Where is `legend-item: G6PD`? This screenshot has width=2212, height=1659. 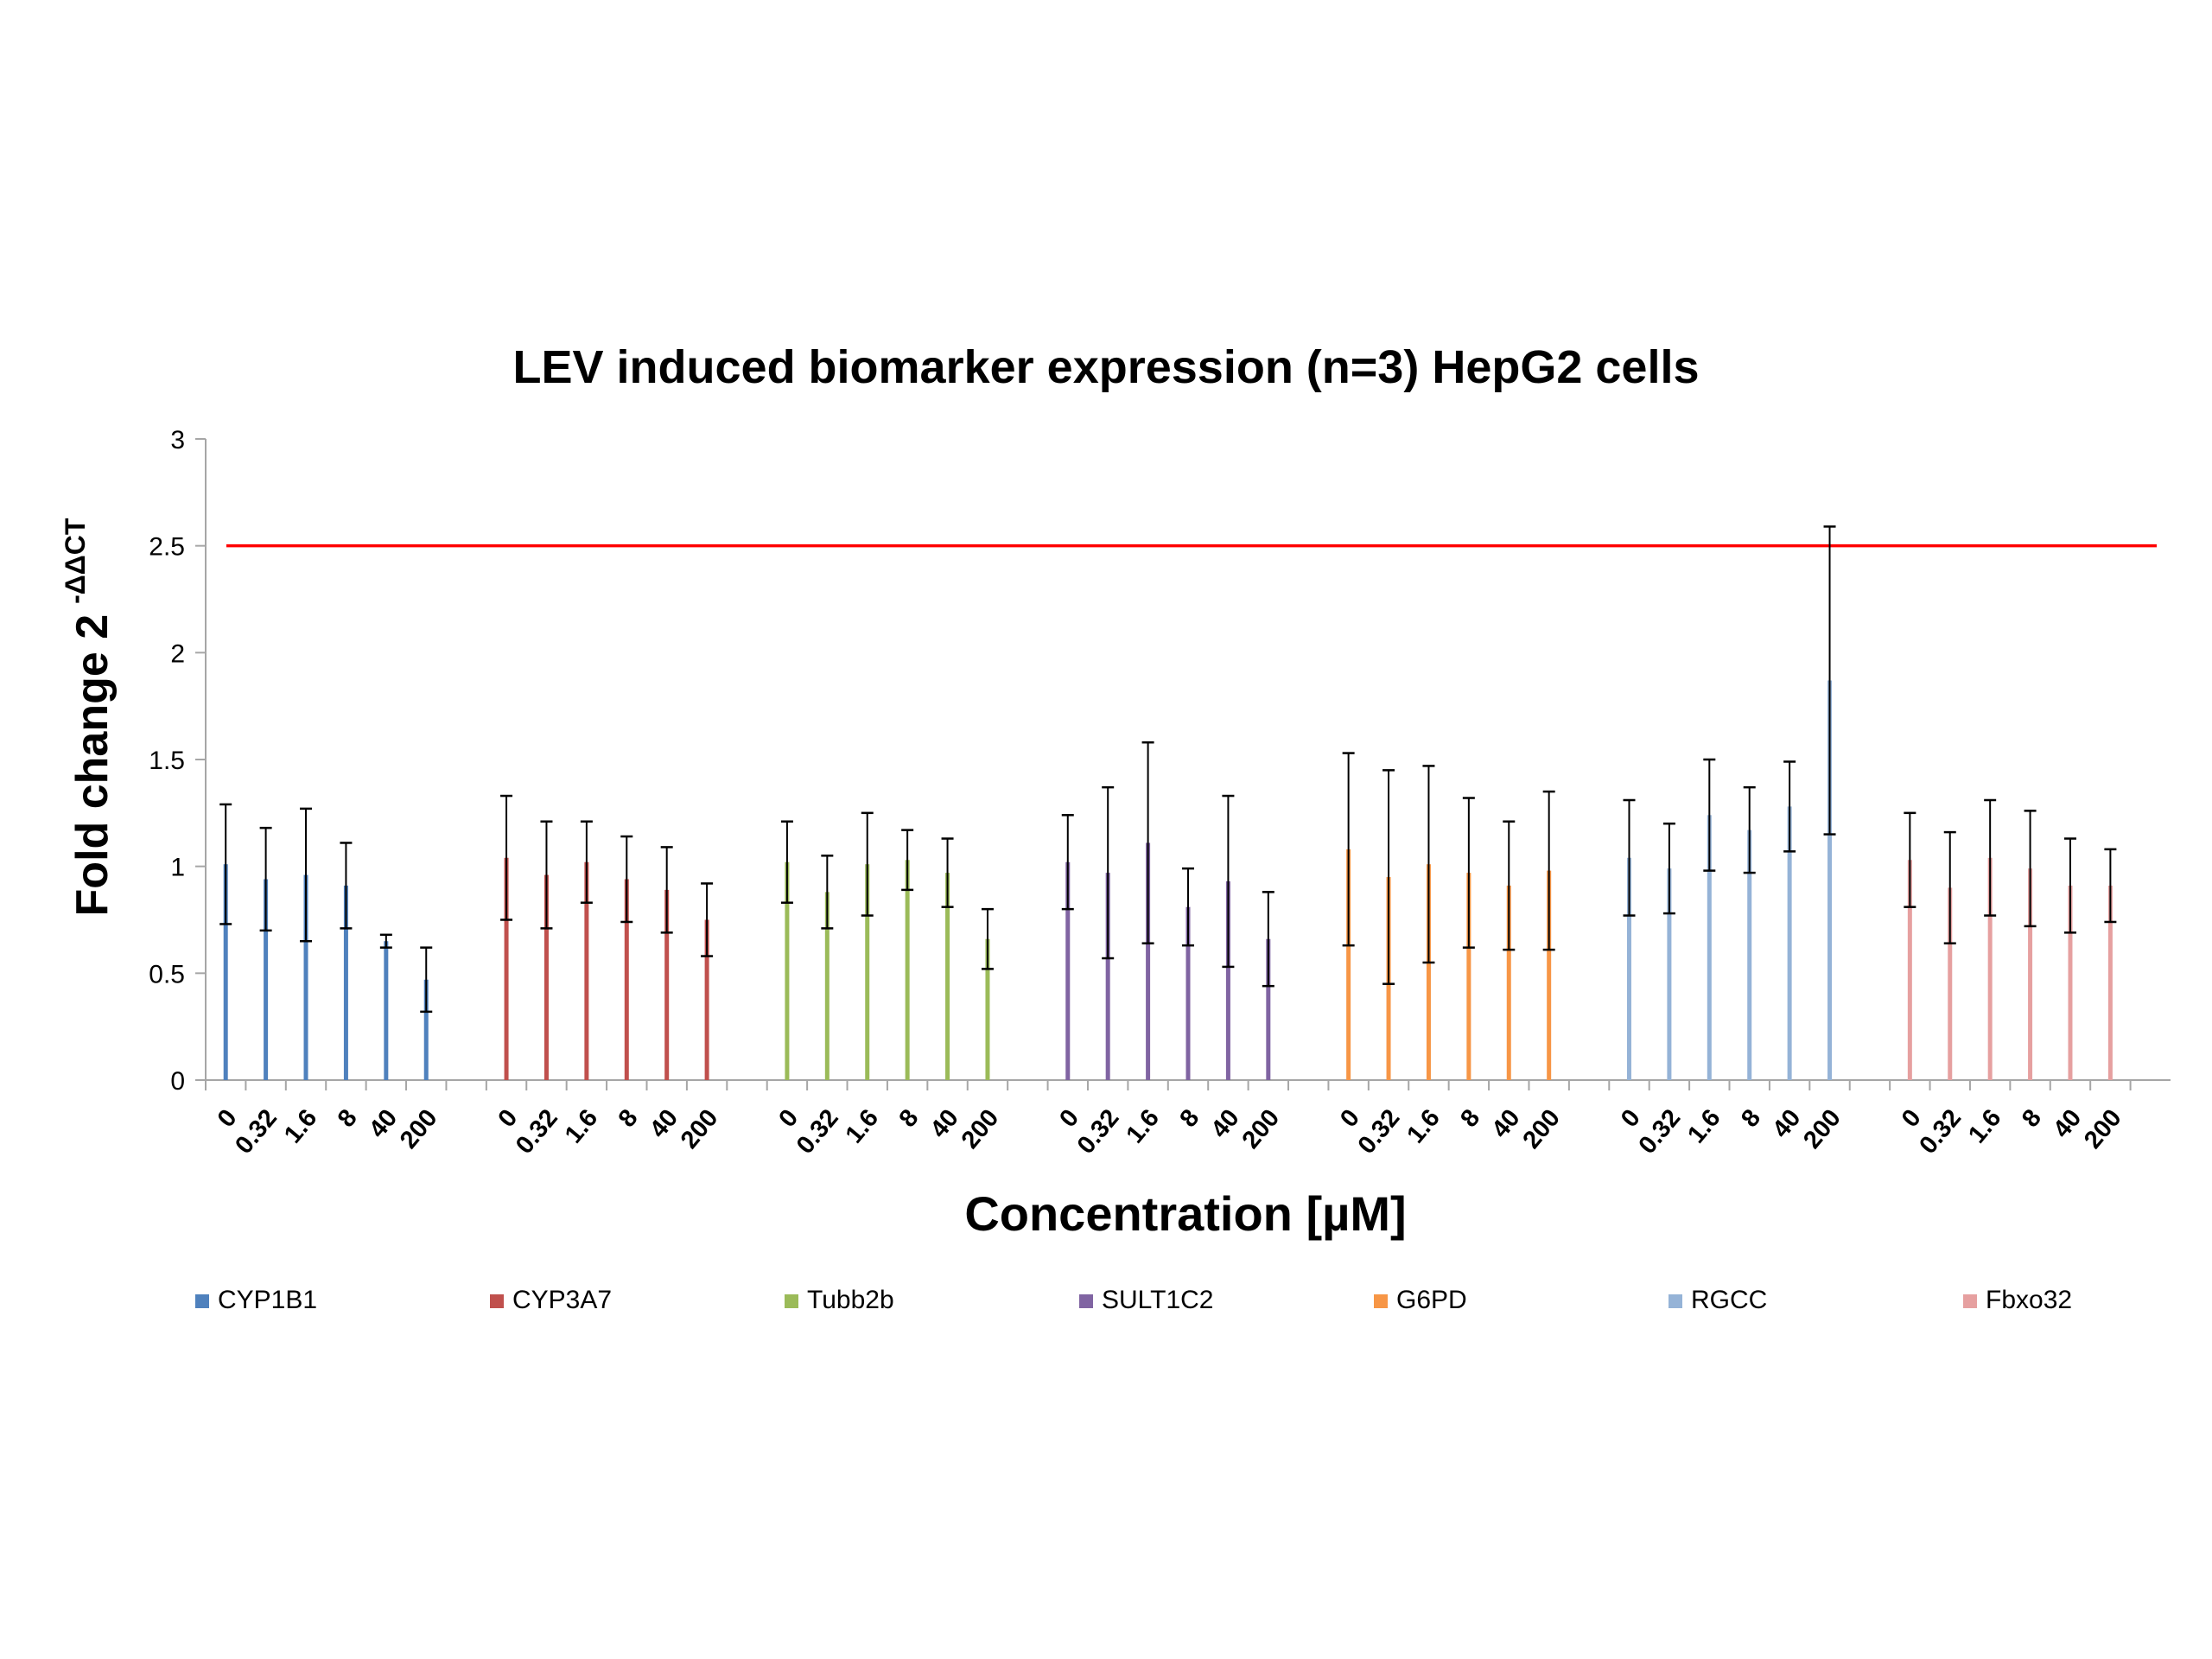 legend-item: G6PD is located at coordinates (1420, 1300).